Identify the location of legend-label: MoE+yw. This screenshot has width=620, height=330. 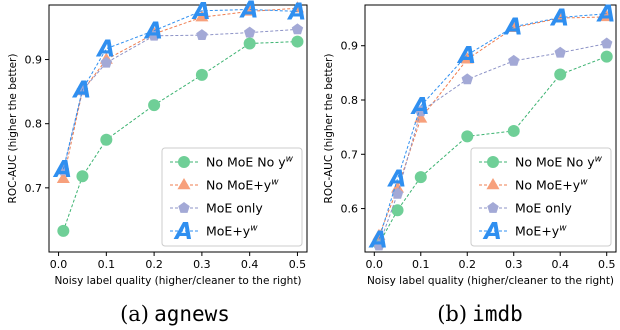
(541, 231).